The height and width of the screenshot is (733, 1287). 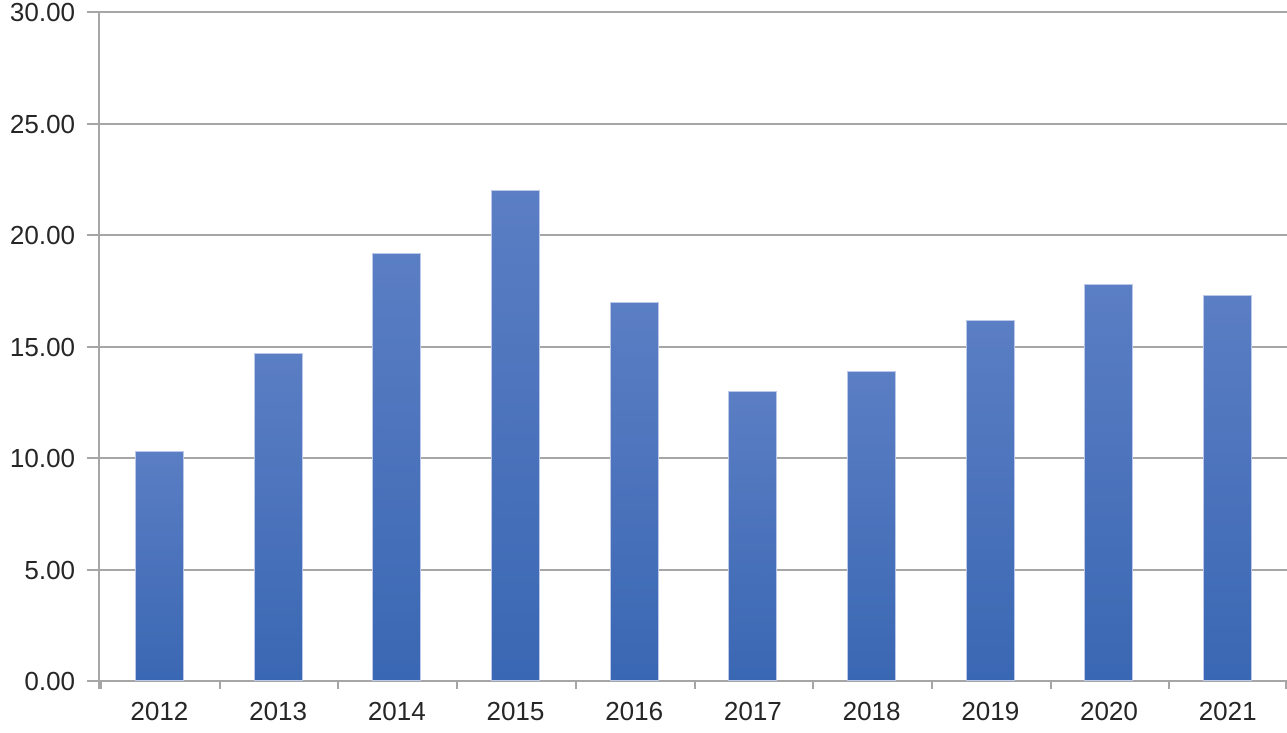 What do you see at coordinates (1227, 711) in the screenshot?
I see `x-axis-label-2021: 2021` at bounding box center [1227, 711].